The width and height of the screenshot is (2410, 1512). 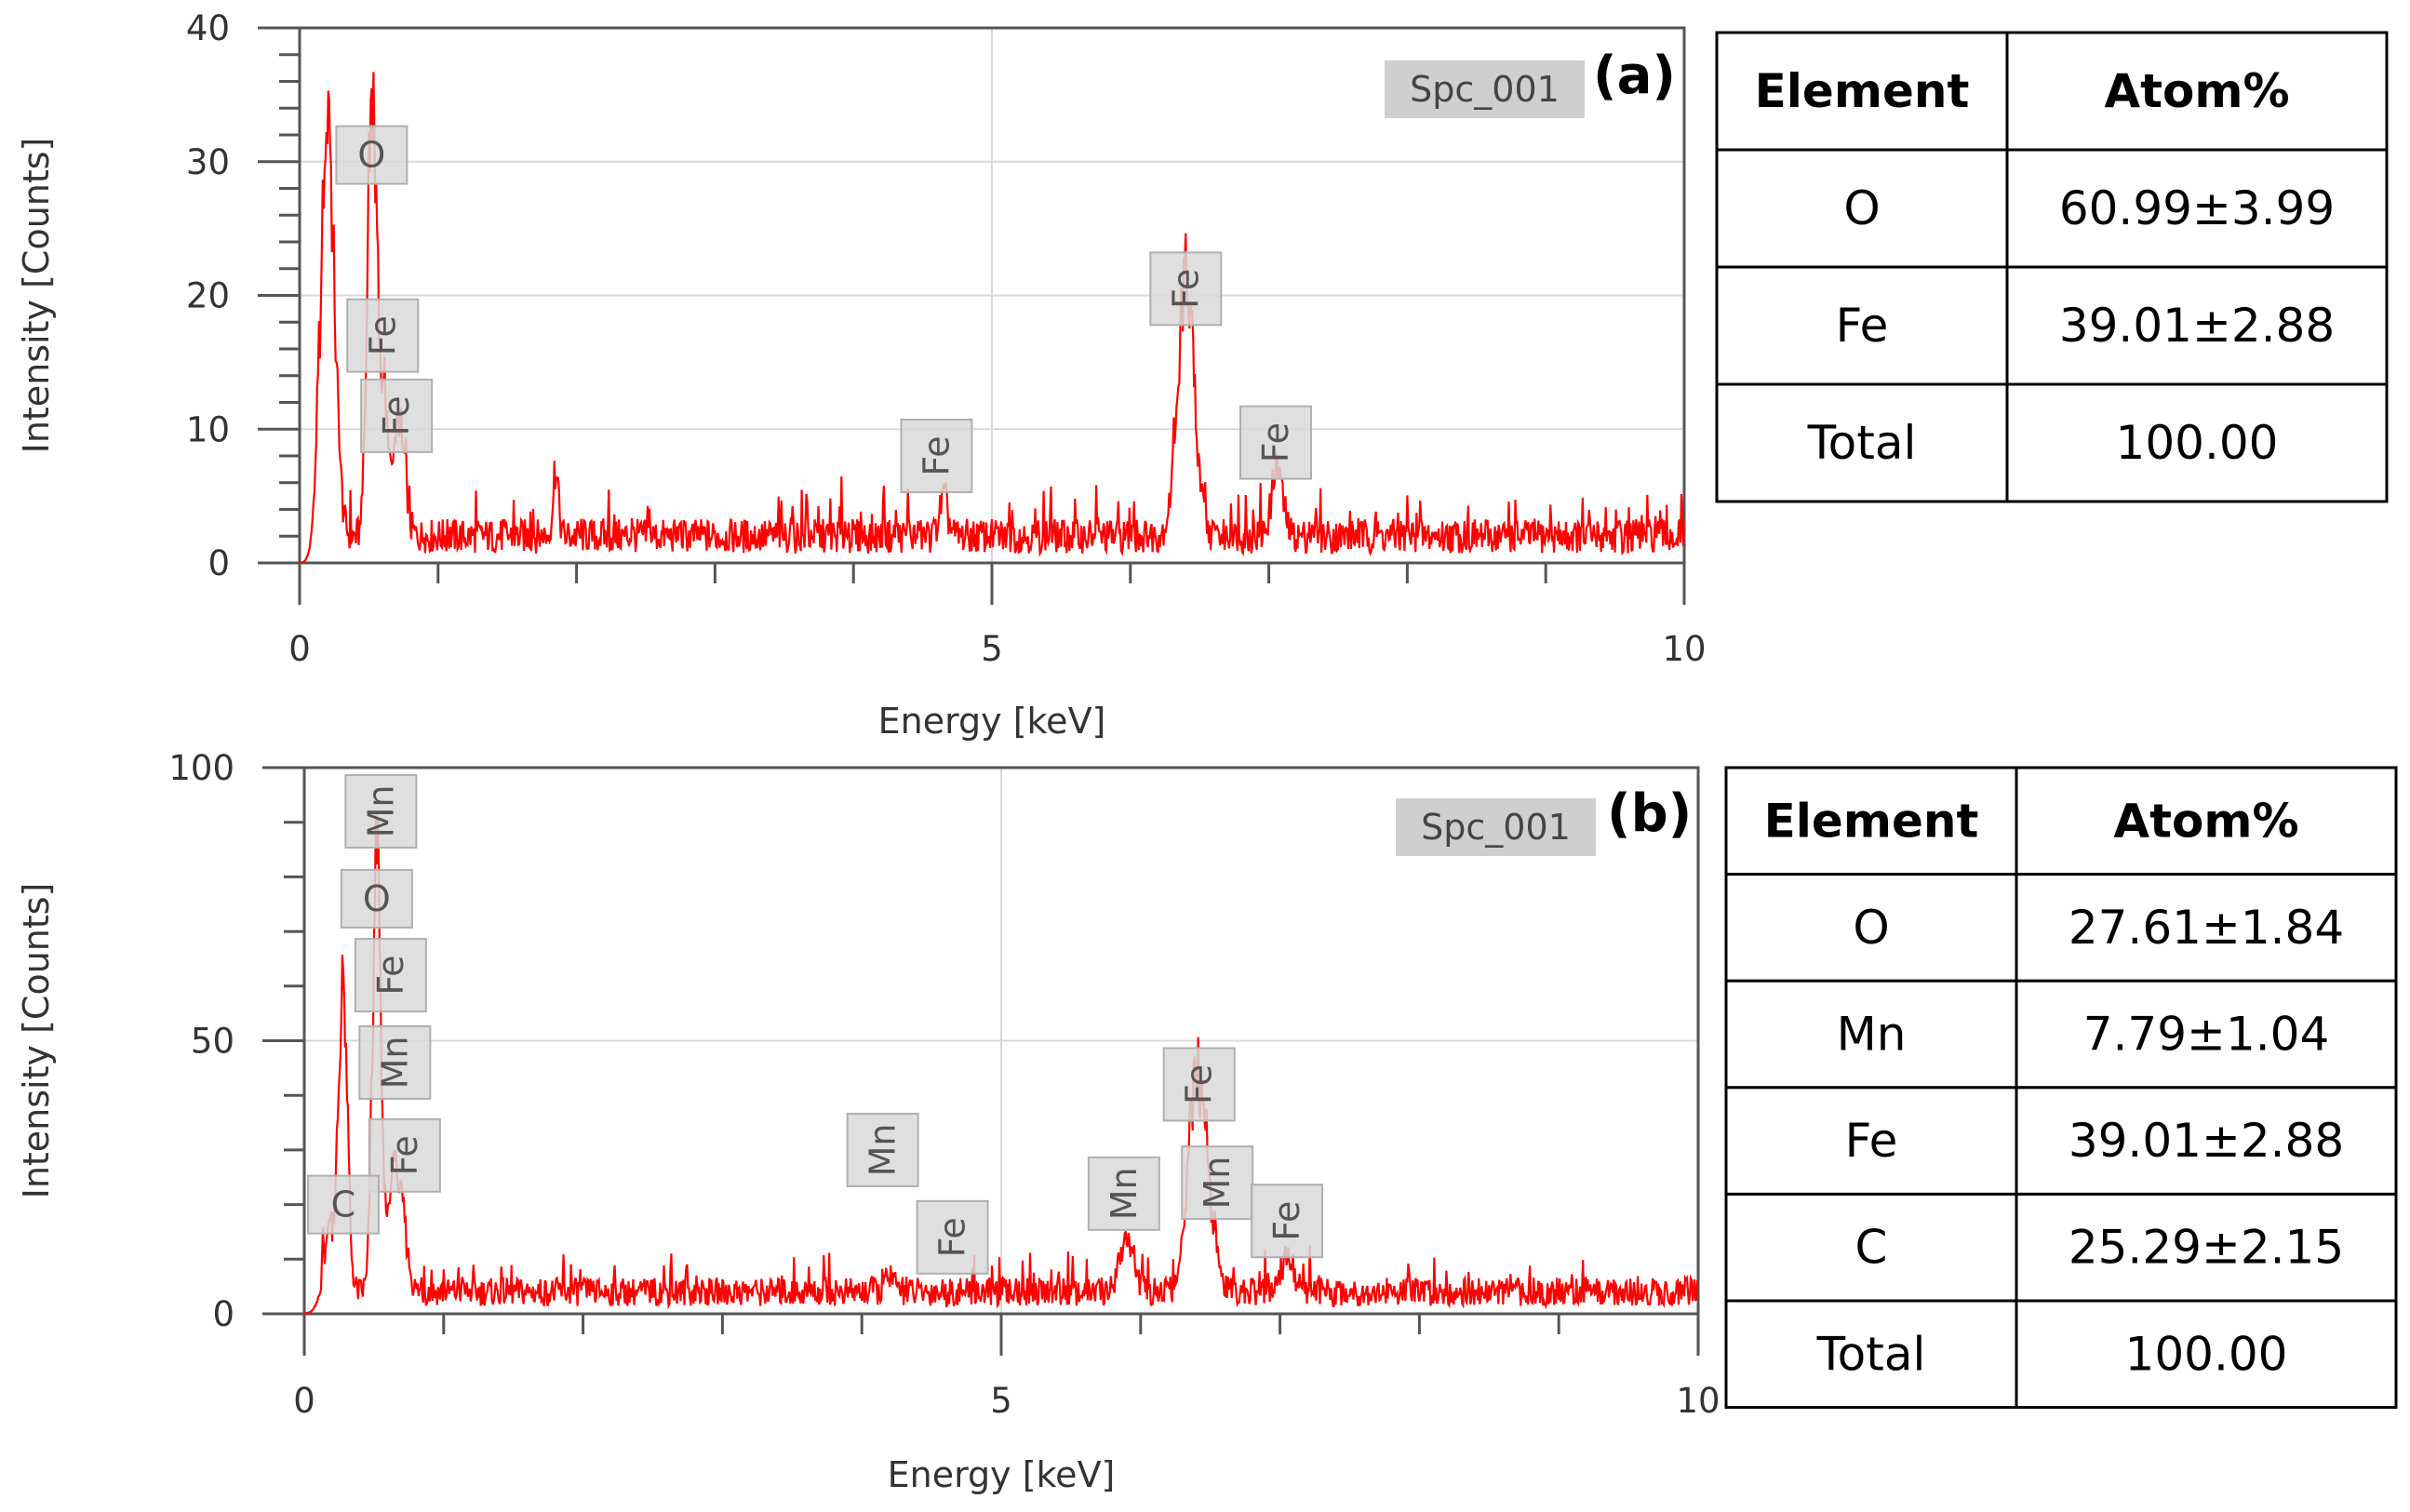 I want to click on table-header-row: Element Atom%, so click(x=2052, y=91).